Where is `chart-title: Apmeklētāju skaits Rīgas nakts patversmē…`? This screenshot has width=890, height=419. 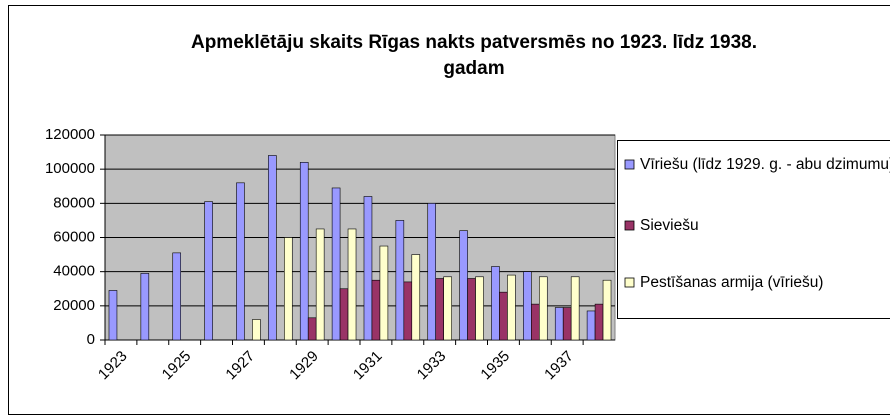 chart-title: Apmeklētāju skaits Rīgas nakts patversmē… is located at coordinates (474, 55).